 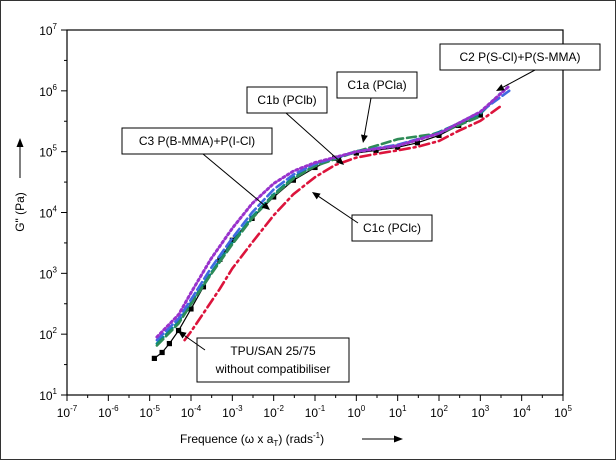 What do you see at coordinates (20, 158) in the screenshot?
I see `y-axis-arrow` at bounding box center [20, 158].